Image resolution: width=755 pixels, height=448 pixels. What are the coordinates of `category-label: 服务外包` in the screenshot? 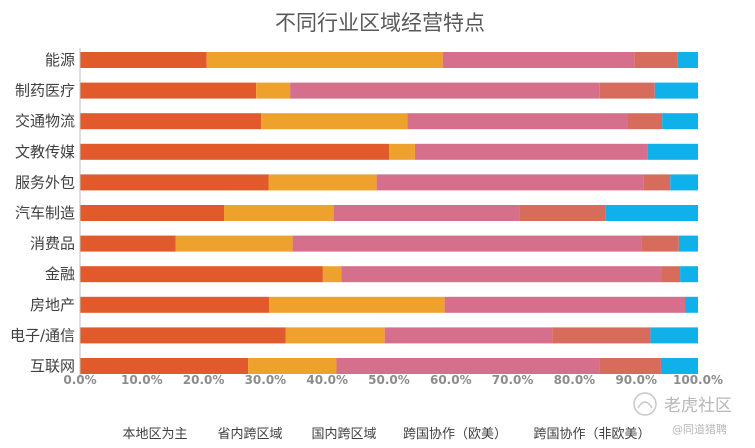 It's located at (45, 182).